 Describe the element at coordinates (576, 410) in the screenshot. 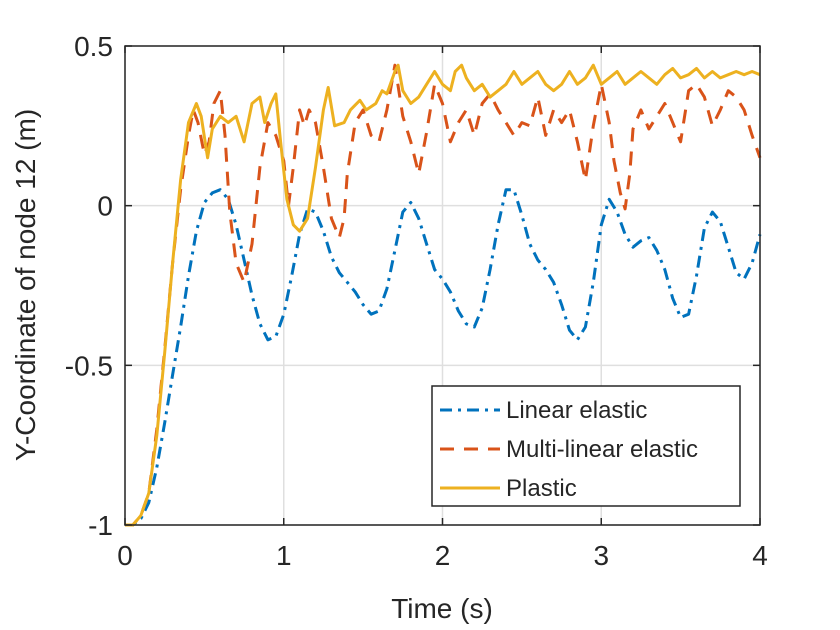

I see `legend-label-linear-elastic: Linear elastic` at that location.